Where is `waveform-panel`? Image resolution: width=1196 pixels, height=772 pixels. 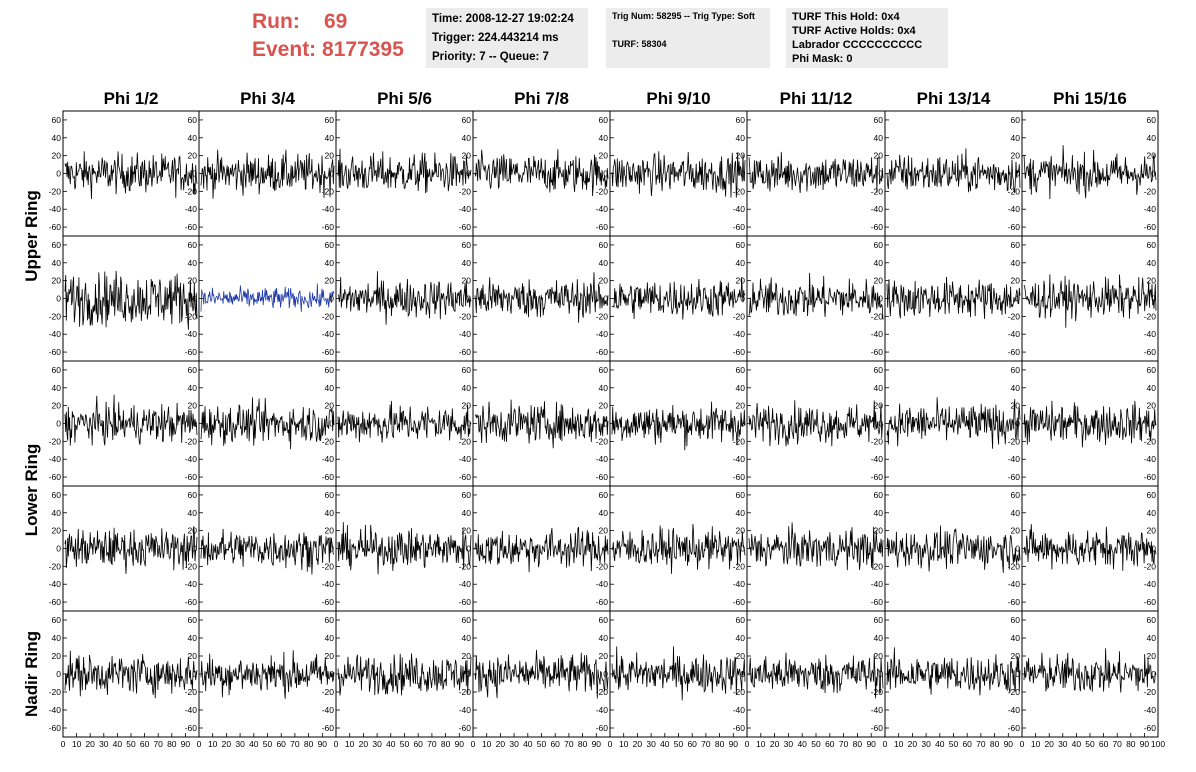
waveform-panel is located at coordinates (953, 674).